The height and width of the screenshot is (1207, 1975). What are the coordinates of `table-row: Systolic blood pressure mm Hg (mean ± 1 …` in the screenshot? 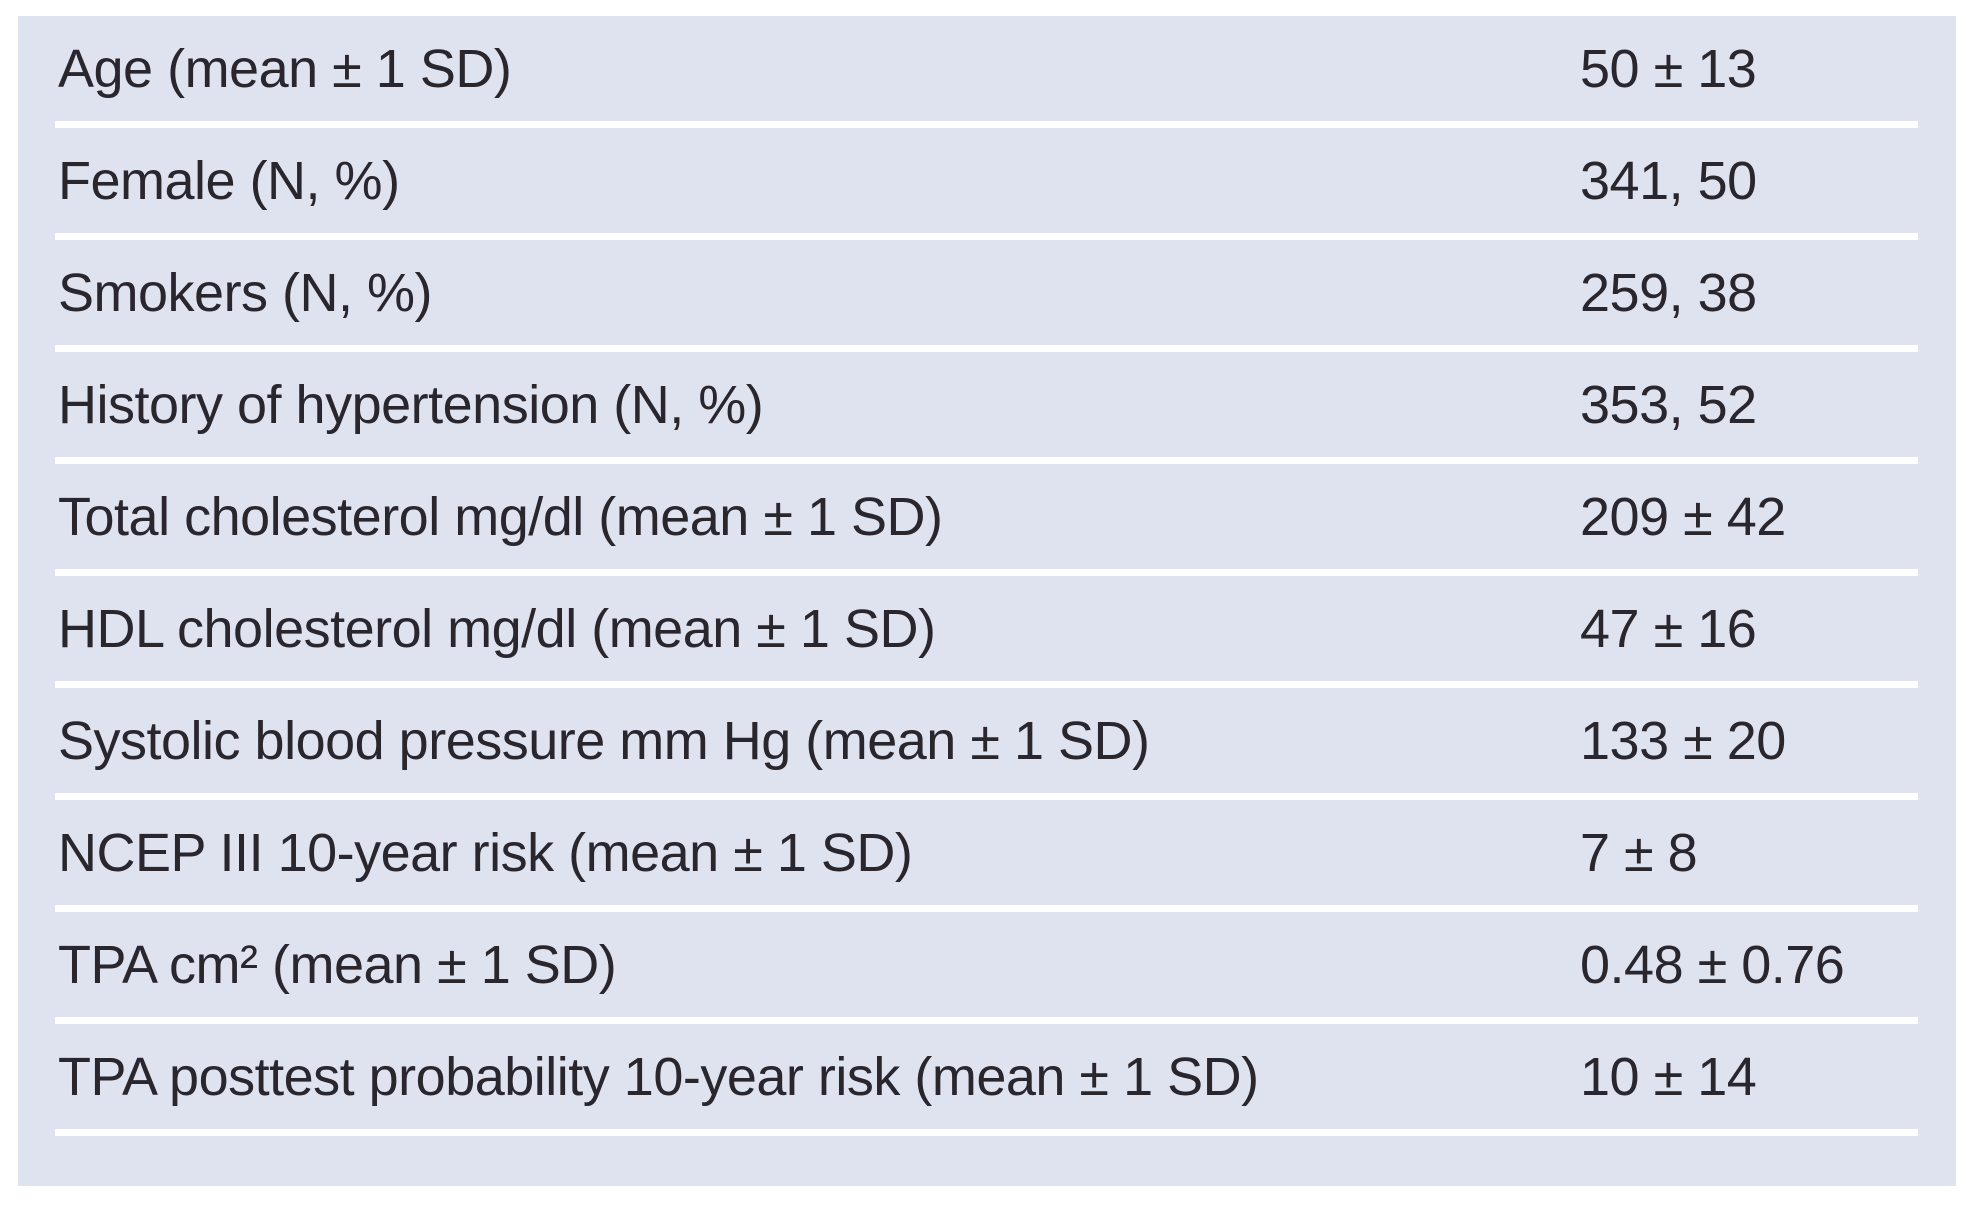 It's located at (987, 740).